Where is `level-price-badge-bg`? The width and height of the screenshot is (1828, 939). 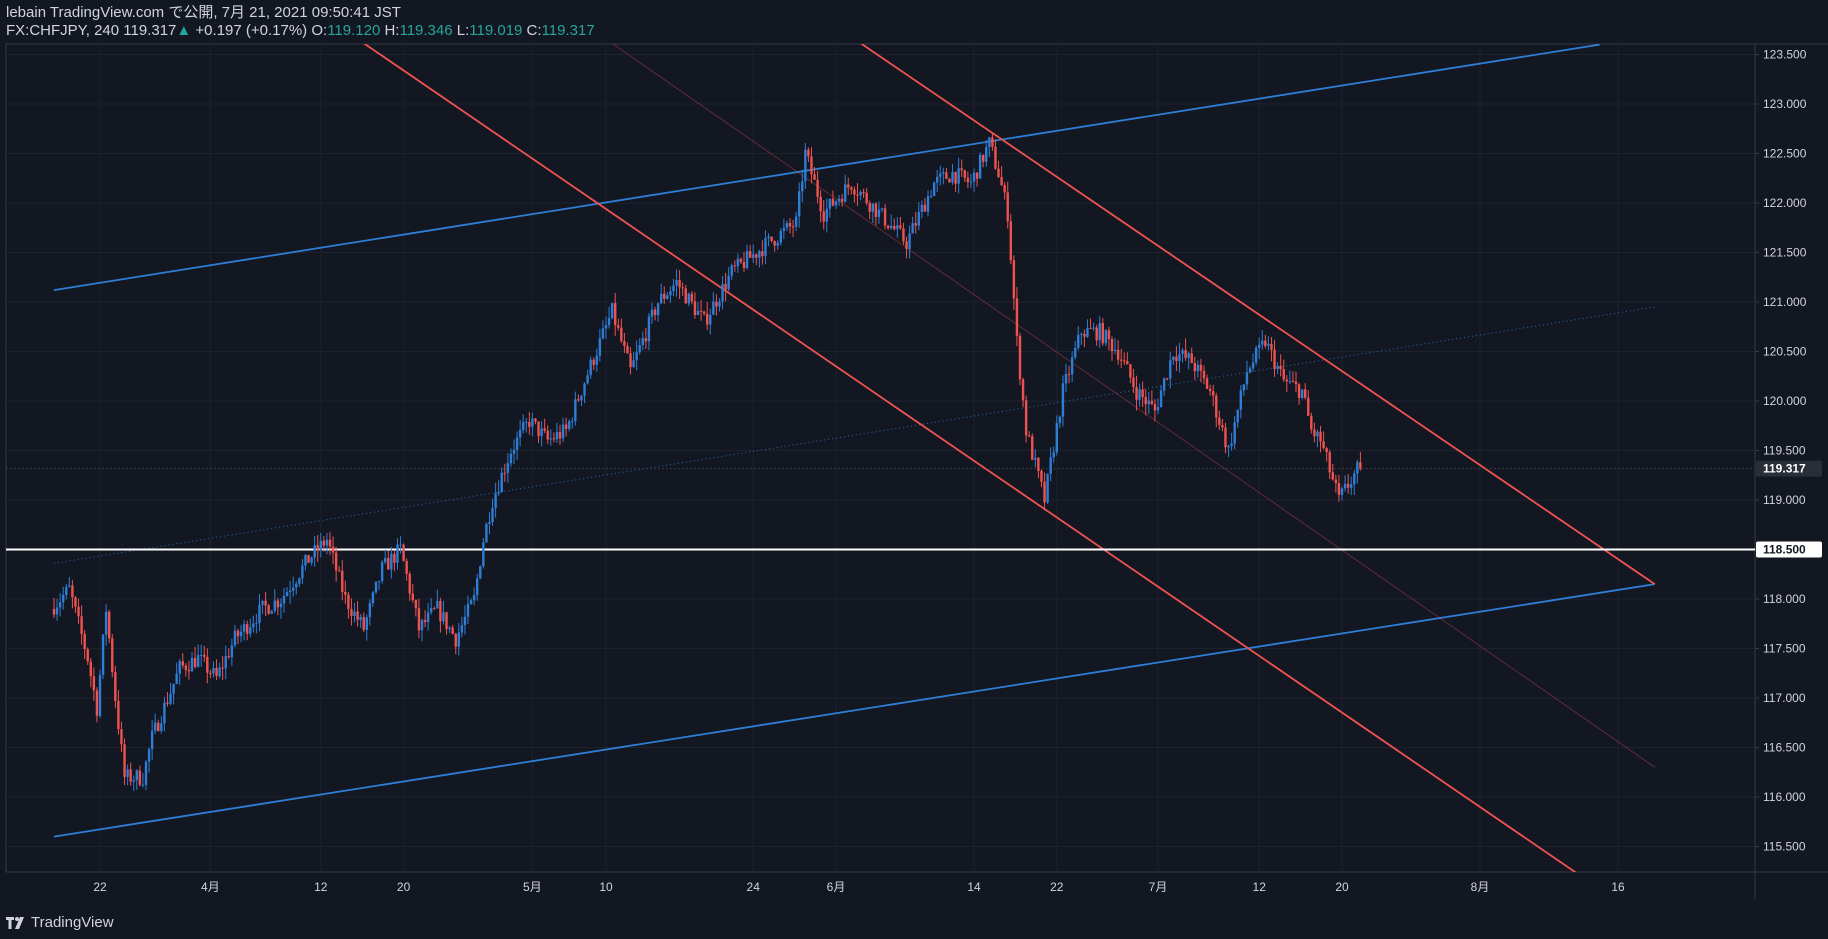 level-price-badge-bg is located at coordinates (1789, 549).